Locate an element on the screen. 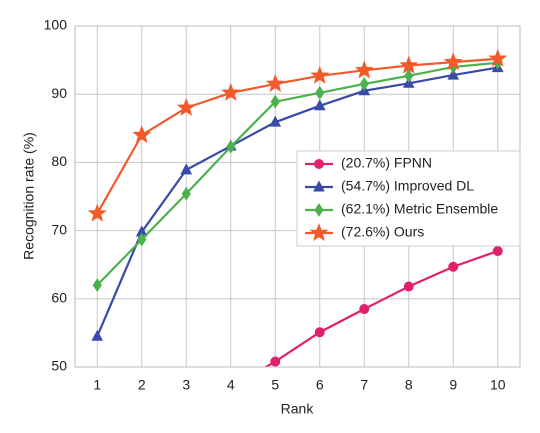 The width and height of the screenshot is (540, 433). legend-label: (62.1%) Metric Ensemble is located at coordinates (419, 209).